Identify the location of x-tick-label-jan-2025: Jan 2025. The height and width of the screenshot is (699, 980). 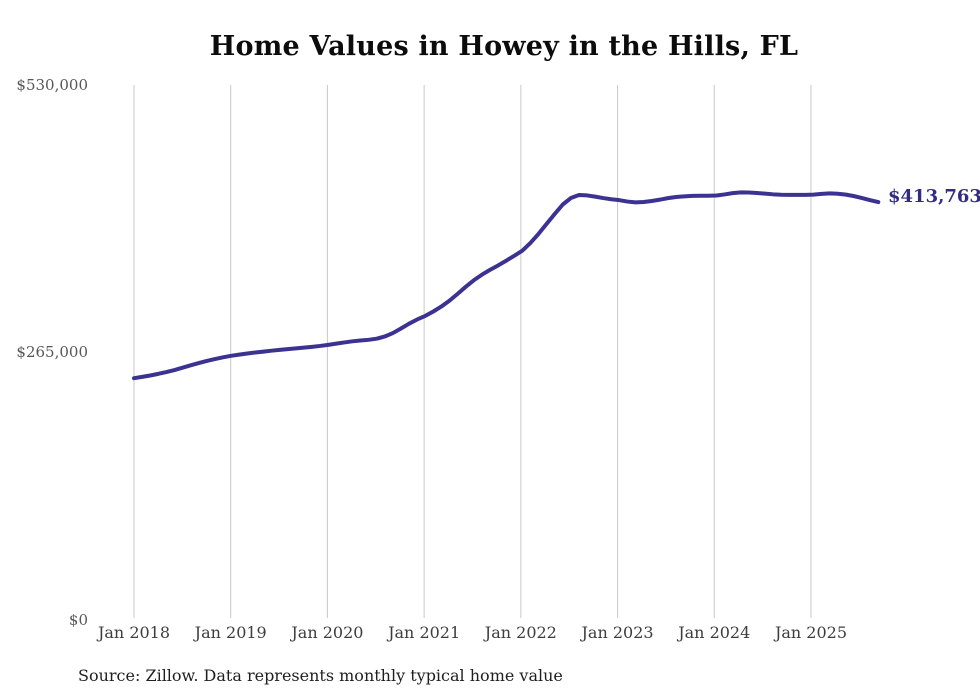
(810, 632).